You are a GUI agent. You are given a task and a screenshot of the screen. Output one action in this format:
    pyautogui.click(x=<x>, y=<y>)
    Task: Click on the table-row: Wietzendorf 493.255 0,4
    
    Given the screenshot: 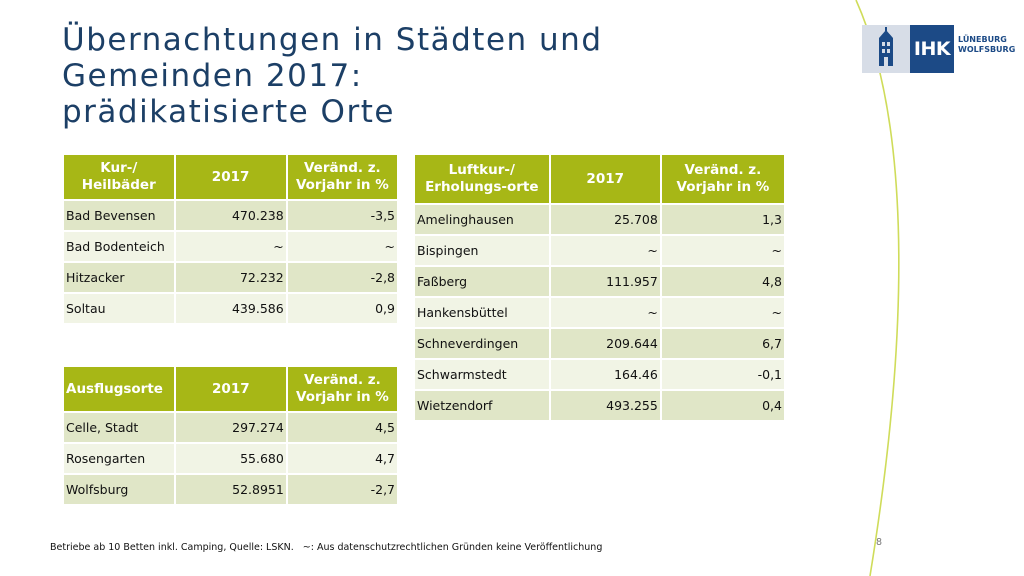 What is the action you would take?
    pyautogui.click(x=599, y=405)
    